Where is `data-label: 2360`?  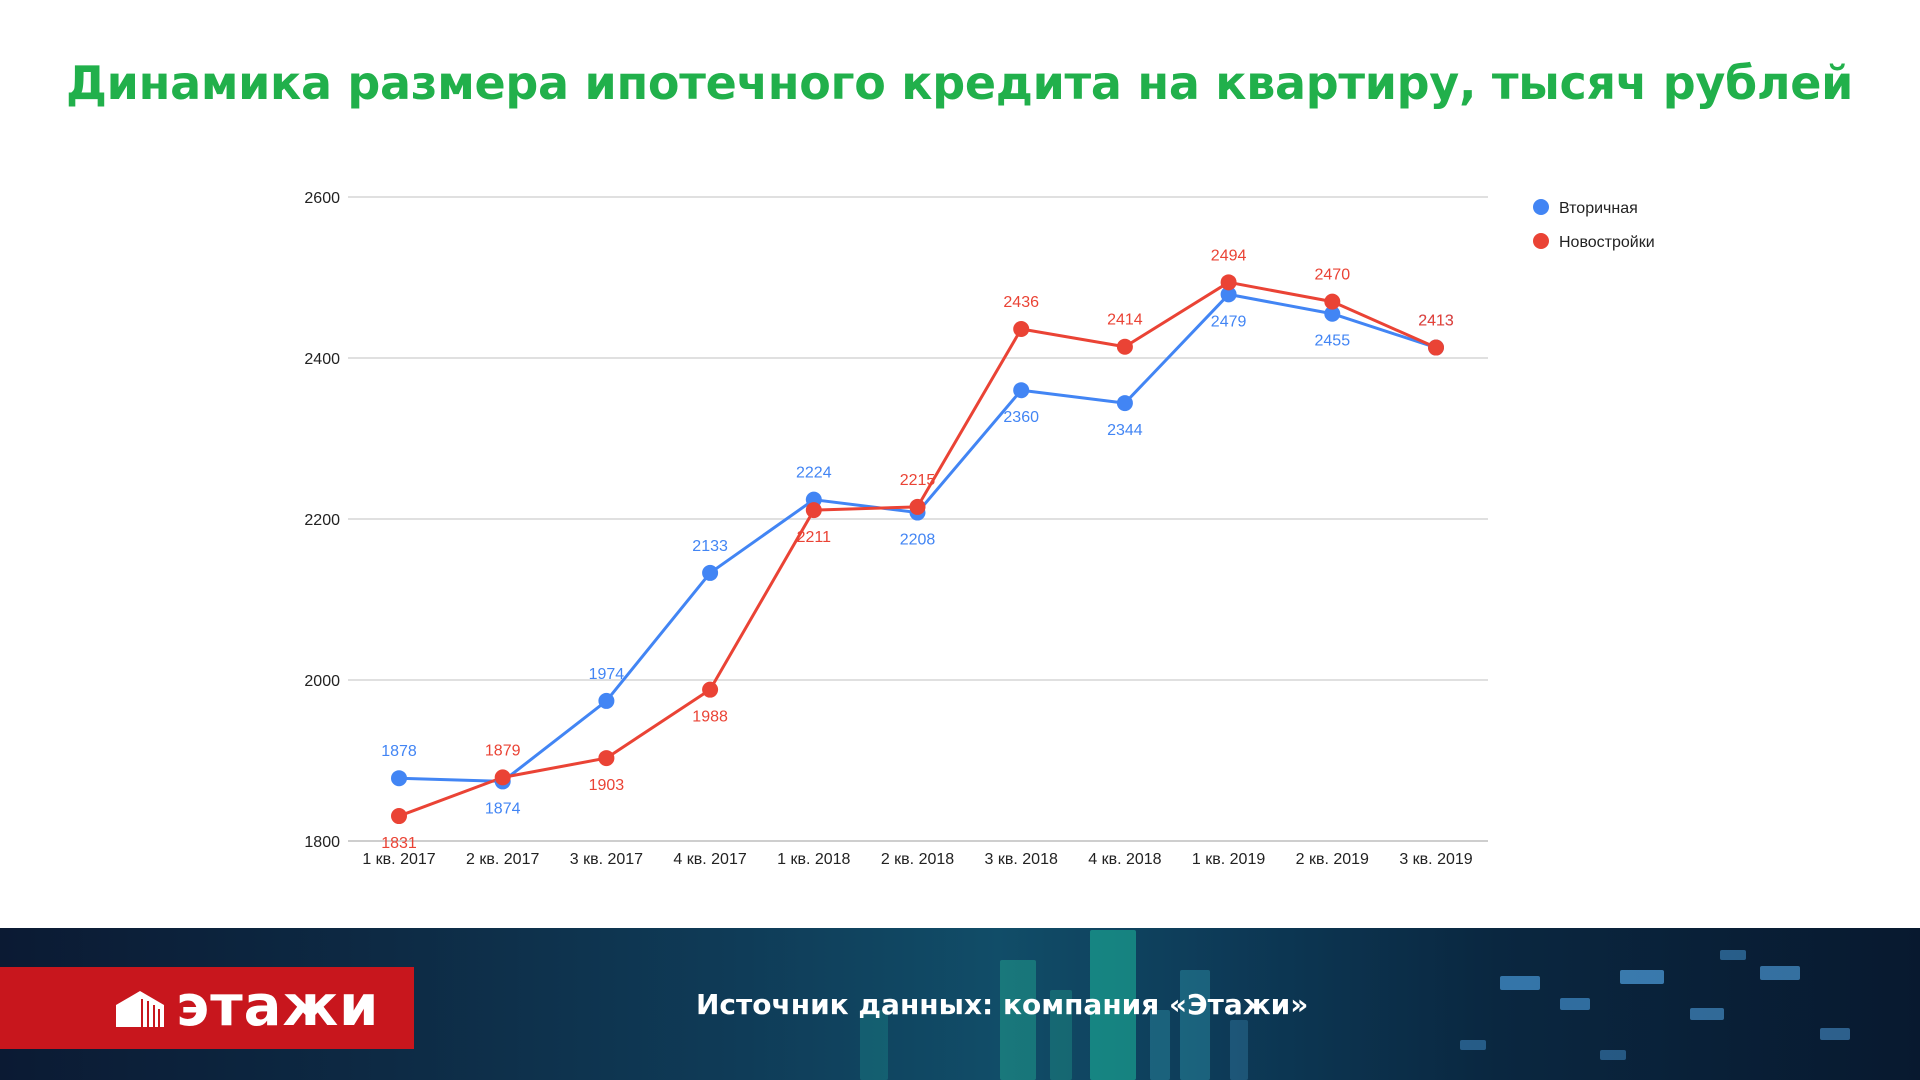 data-label: 2360 is located at coordinates (1021, 417).